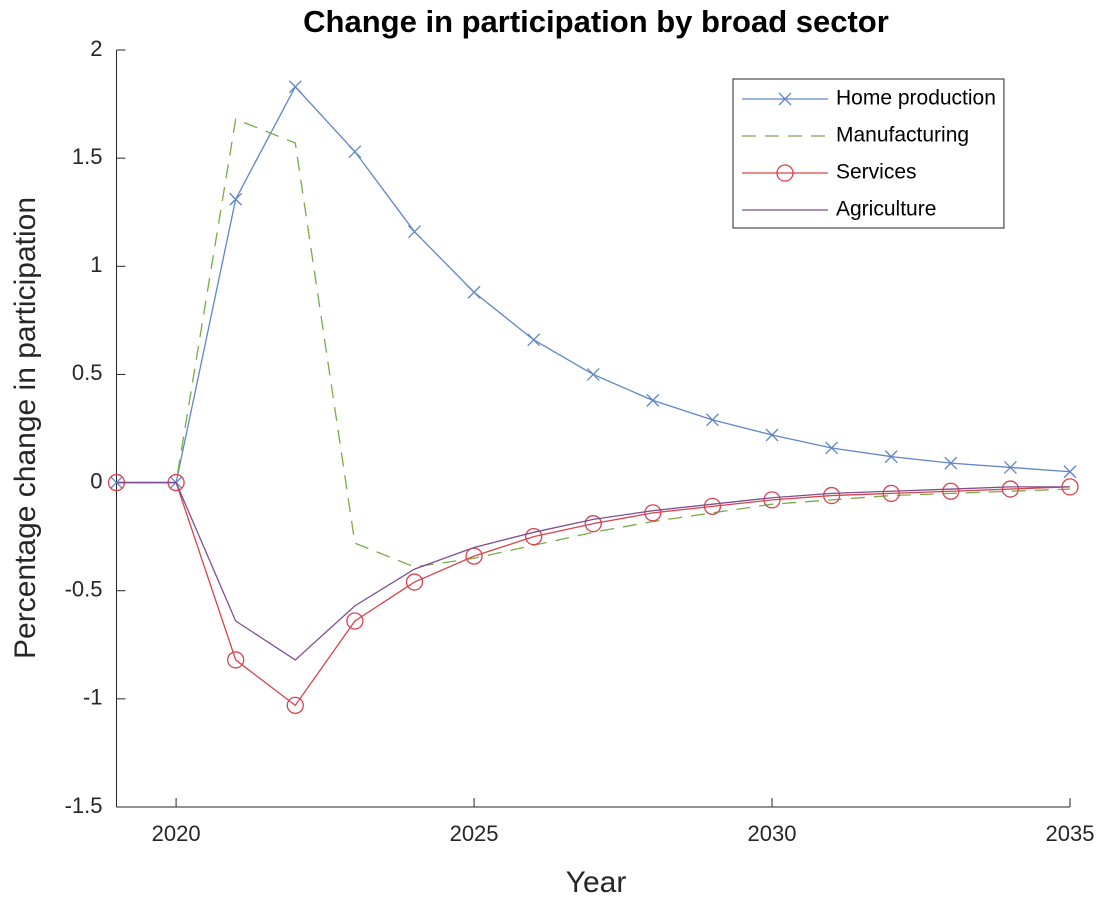  What do you see at coordinates (96, 264) in the screenshot?
I see `y-tick-label: 1` at bounding box center [96, 264].